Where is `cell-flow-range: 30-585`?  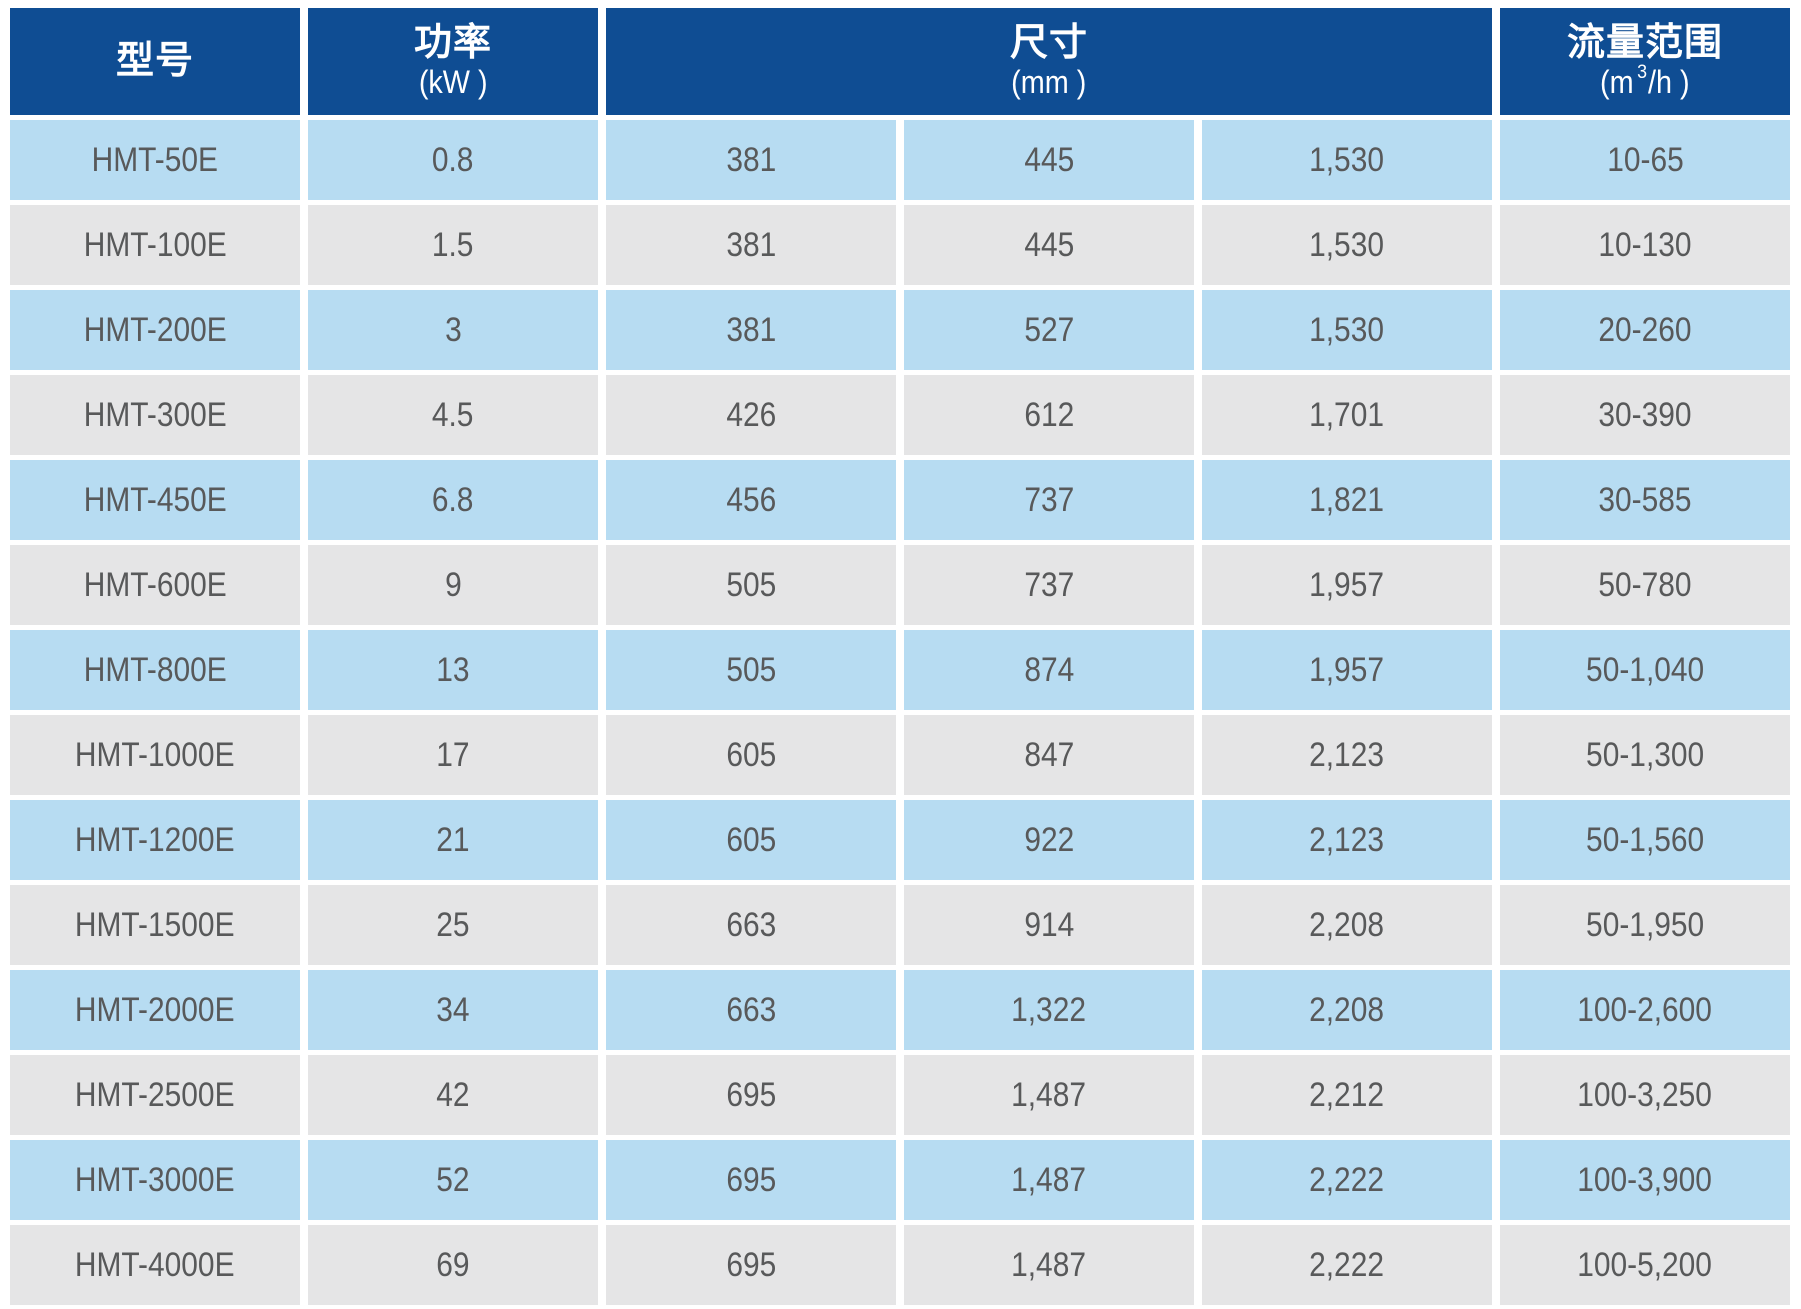
cell-flow-range: 30-585 is located at coordinates (1645, 500).